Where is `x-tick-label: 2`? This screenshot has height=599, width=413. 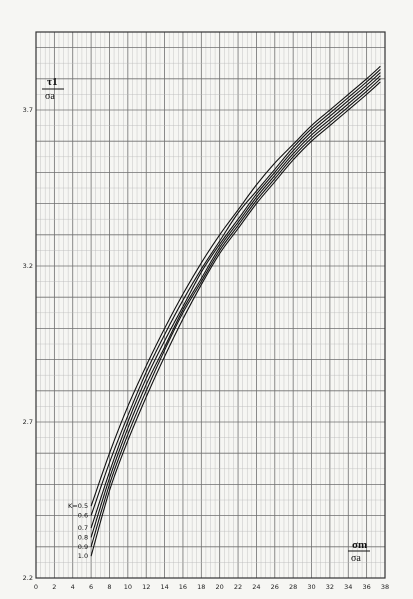 x-tick-label: 2 is located at coordinates (54, 587).